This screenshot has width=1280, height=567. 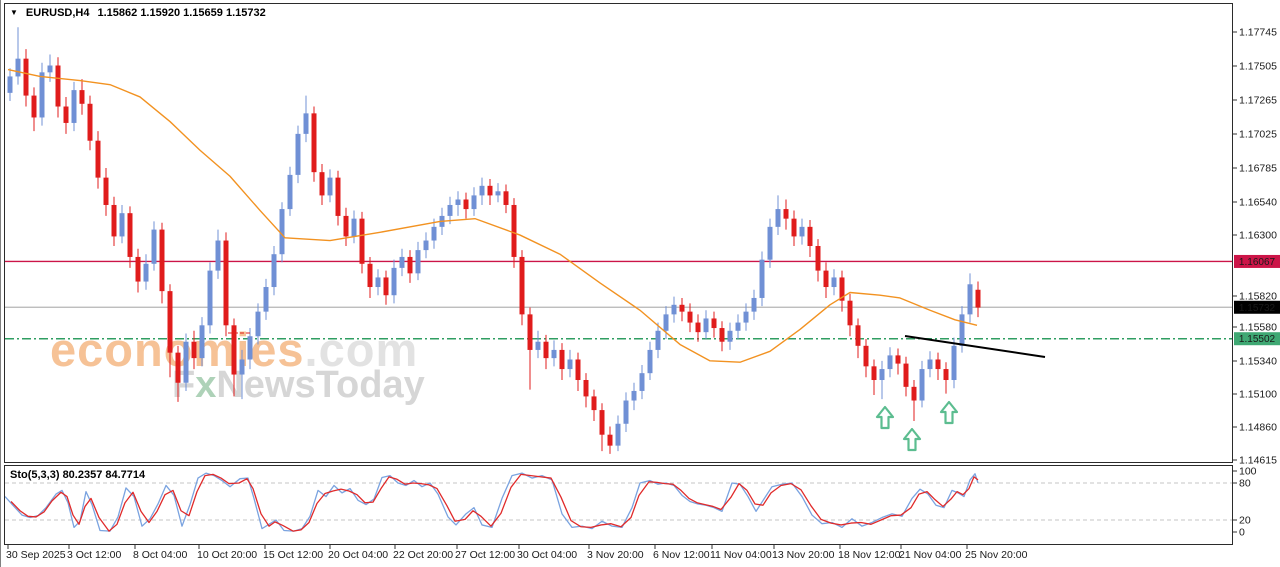 I want to click on chart-dropdown-icon: ▼, so click(x=14, y=12).